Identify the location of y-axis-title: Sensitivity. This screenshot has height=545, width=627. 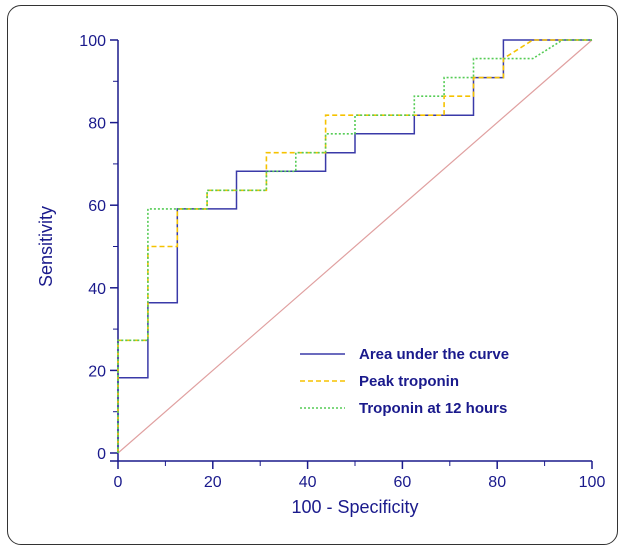
(46, 246).